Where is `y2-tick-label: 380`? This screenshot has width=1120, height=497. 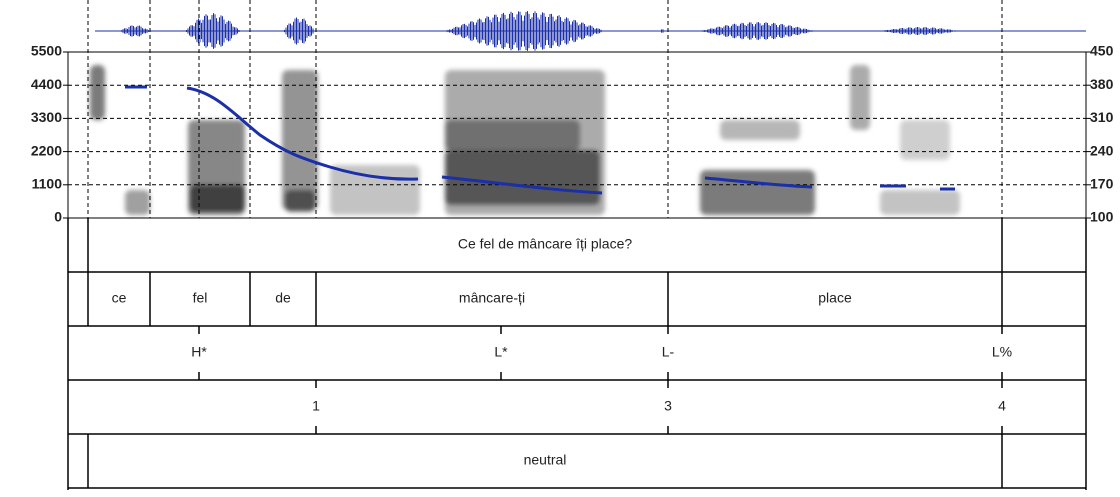
y2-tick-label: 380 is located at coordinates (1102, 84).